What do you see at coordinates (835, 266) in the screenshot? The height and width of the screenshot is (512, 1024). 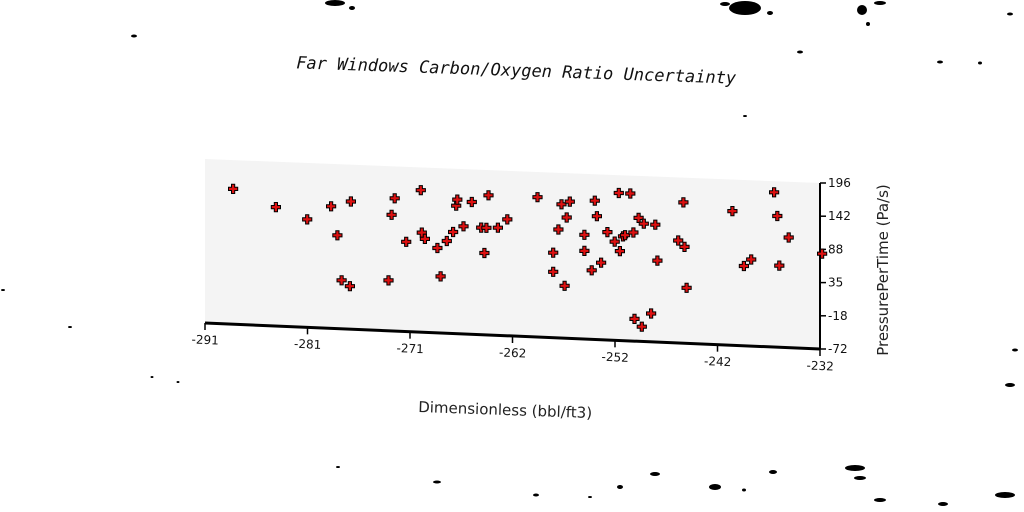 I see `y-axis-ticks: 196 142 88 35 -18 -72` at bounding box center [835, 266].